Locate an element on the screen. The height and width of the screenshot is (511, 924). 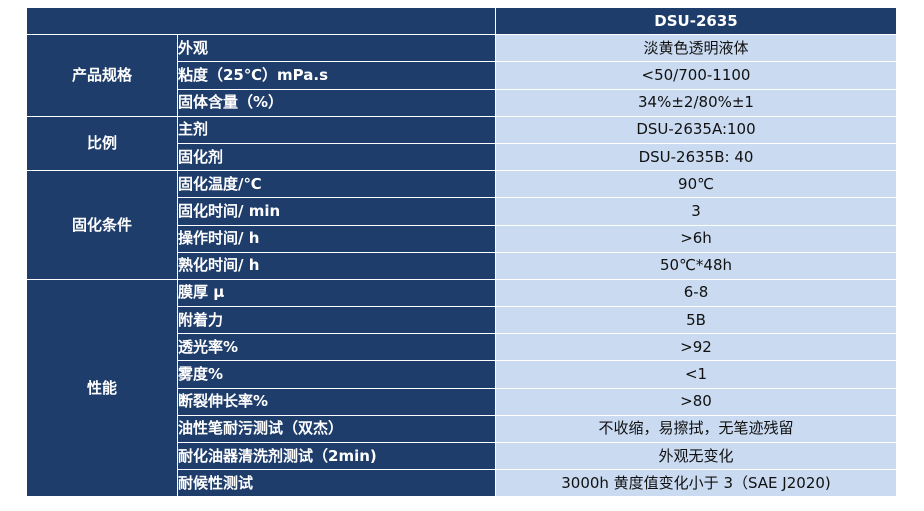
table-row: 透光率% >92 is located at coordinates (462, 347).